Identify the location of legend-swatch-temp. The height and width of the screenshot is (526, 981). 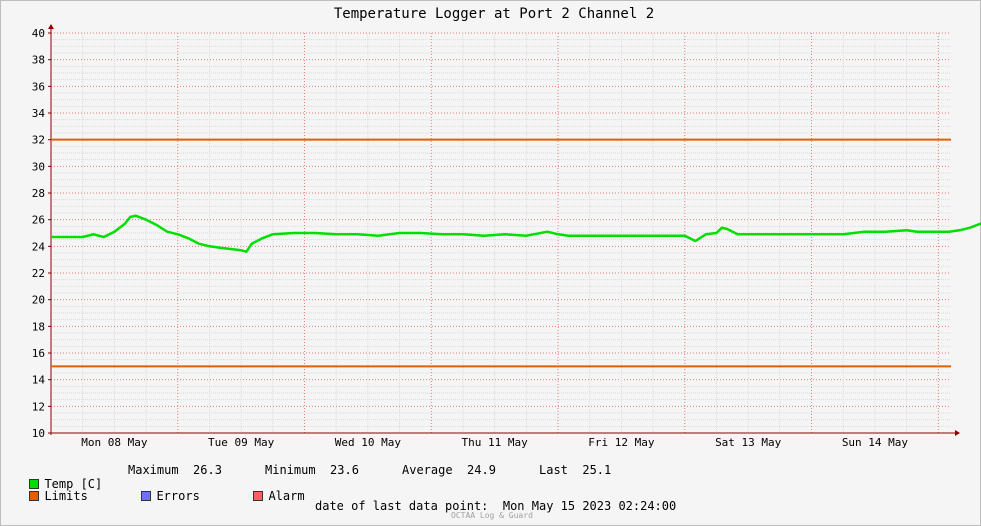
(34, 483).